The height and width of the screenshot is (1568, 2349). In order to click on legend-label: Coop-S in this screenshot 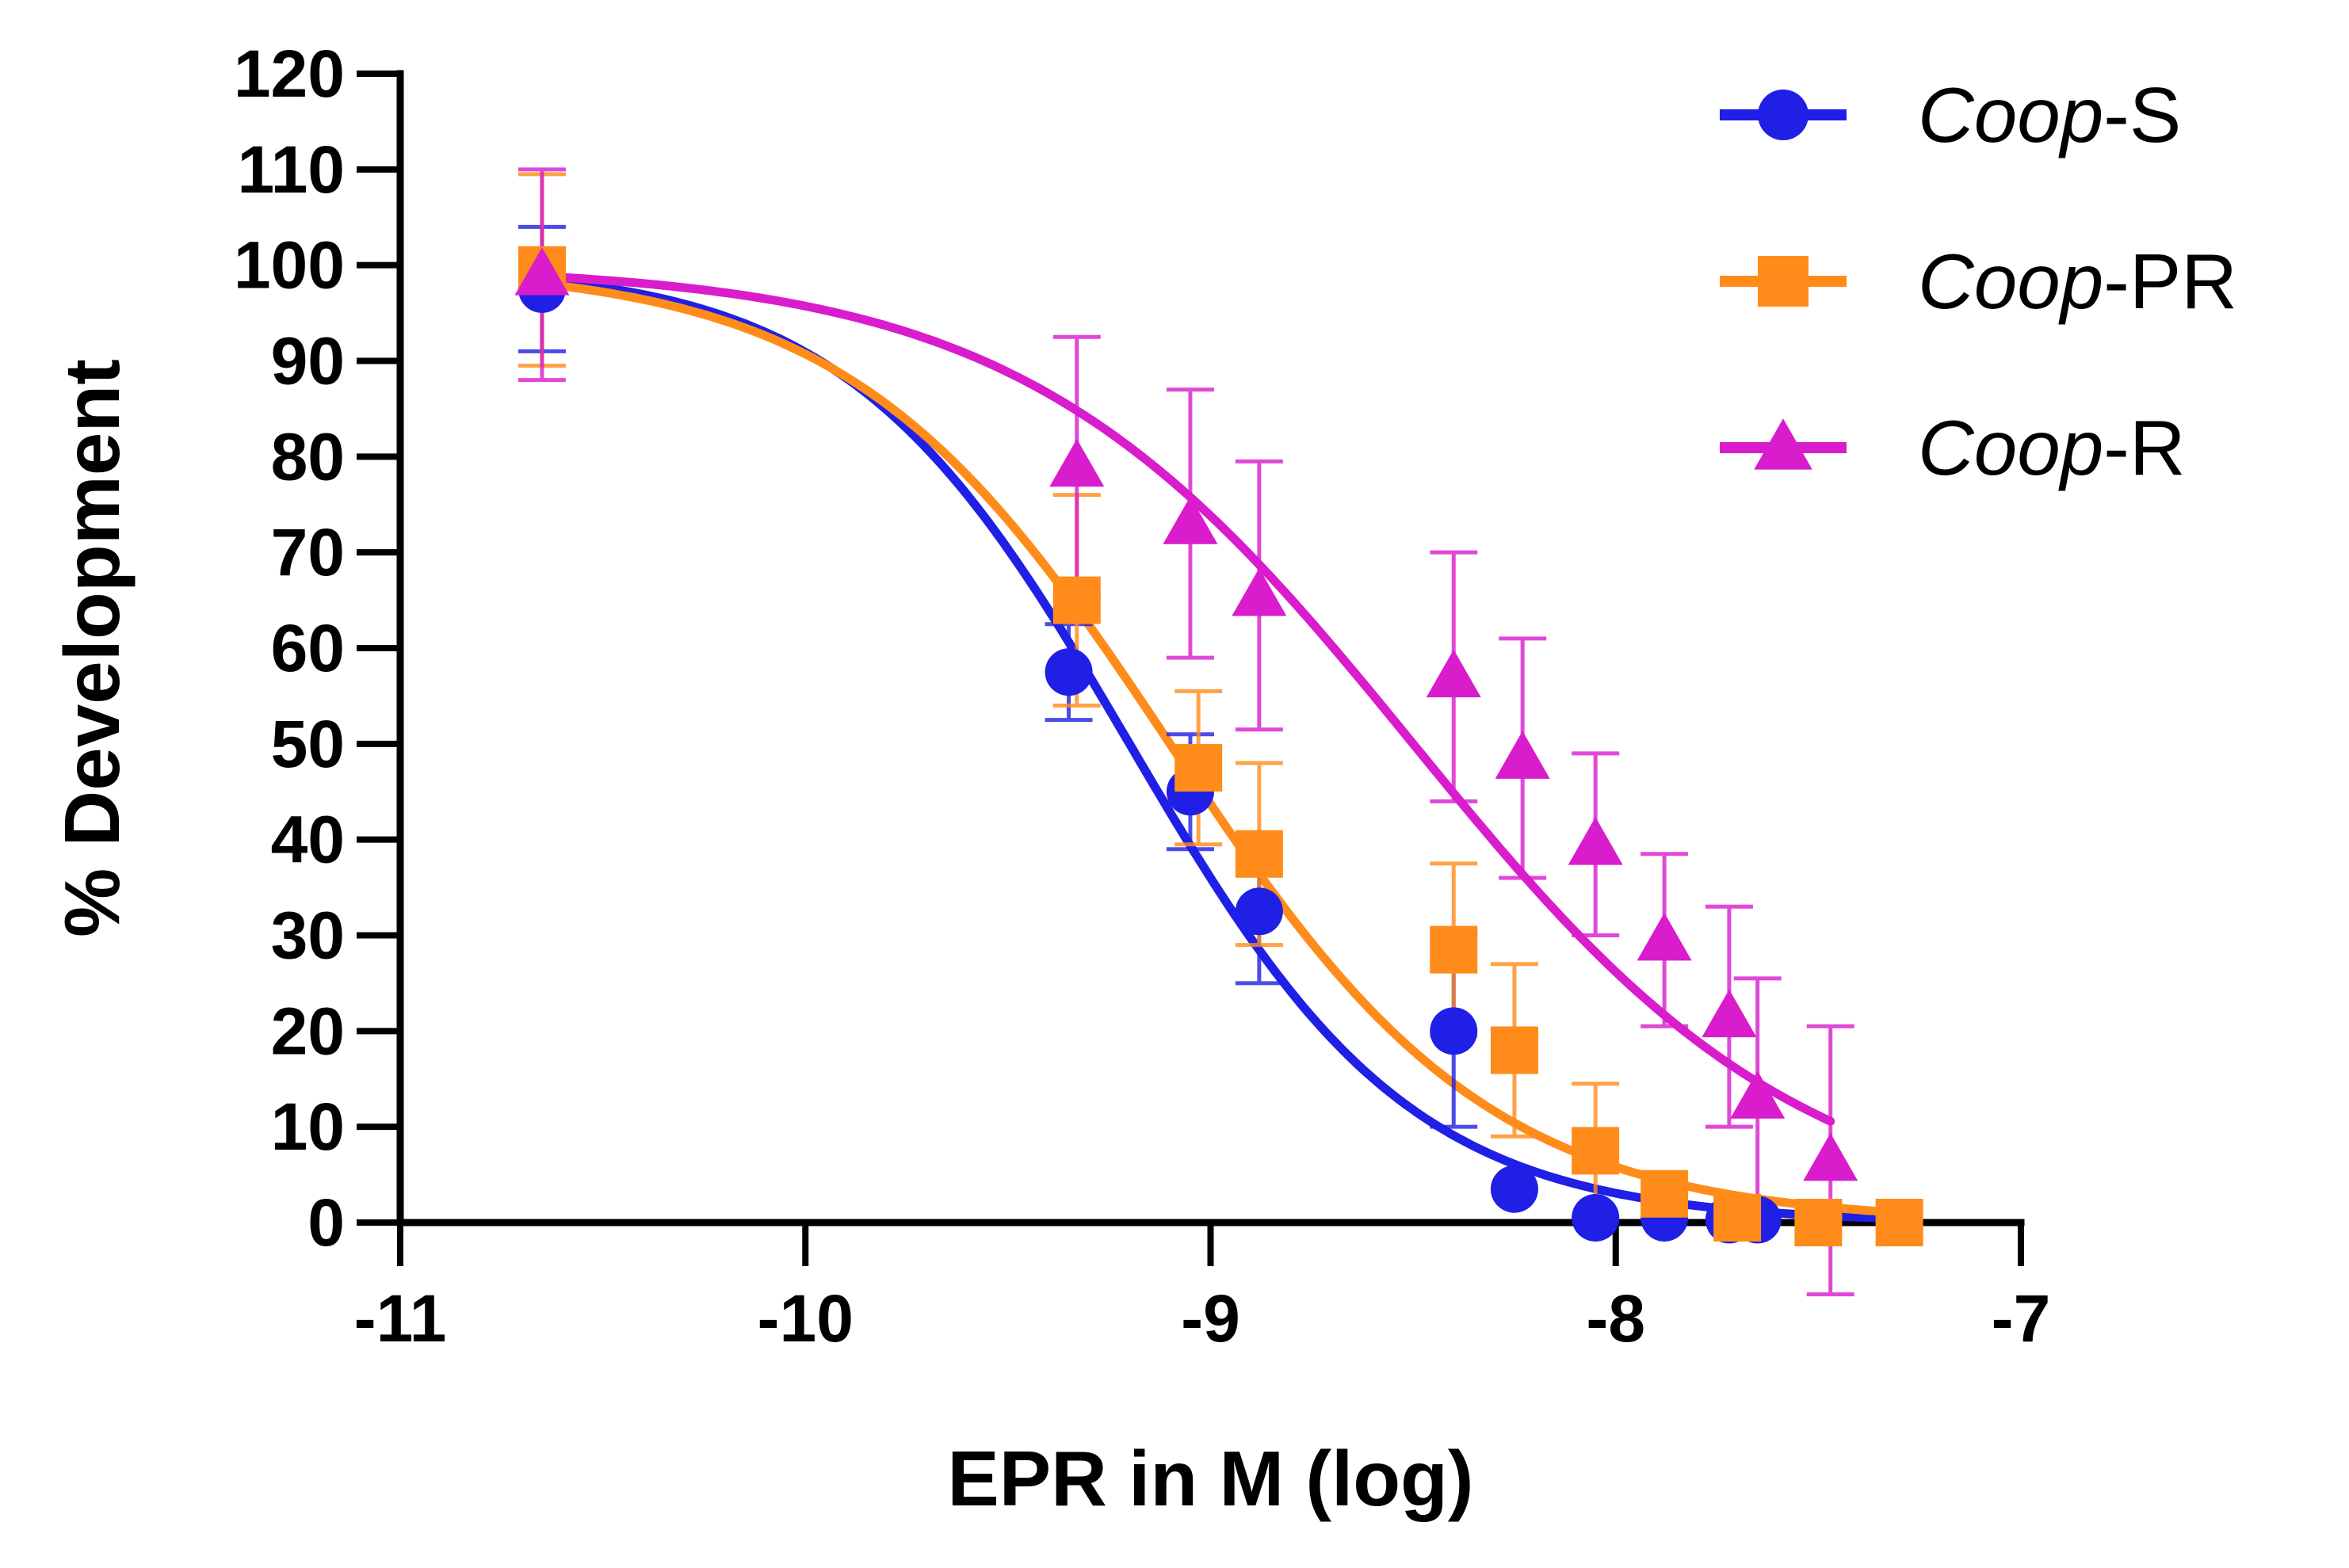, I will do `click(2049, 114)`.